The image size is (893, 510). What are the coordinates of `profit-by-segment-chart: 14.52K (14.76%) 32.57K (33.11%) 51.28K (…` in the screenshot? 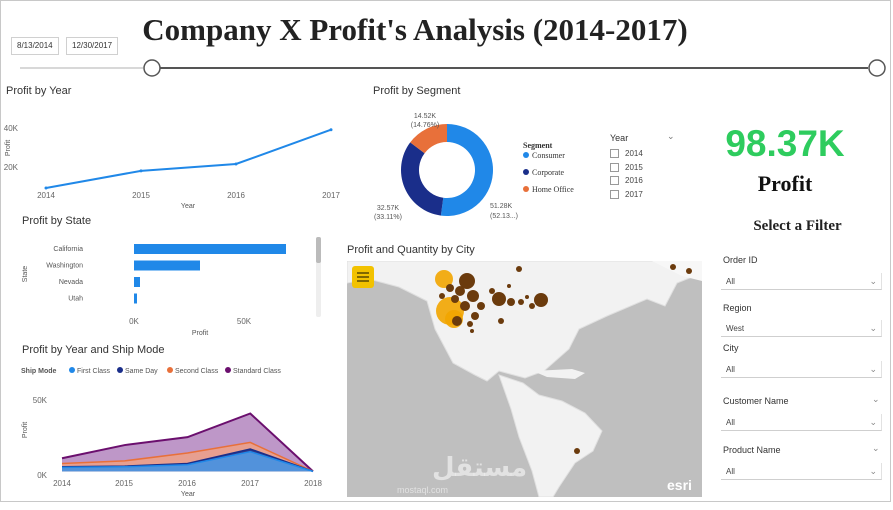 It's located at (480, 165).